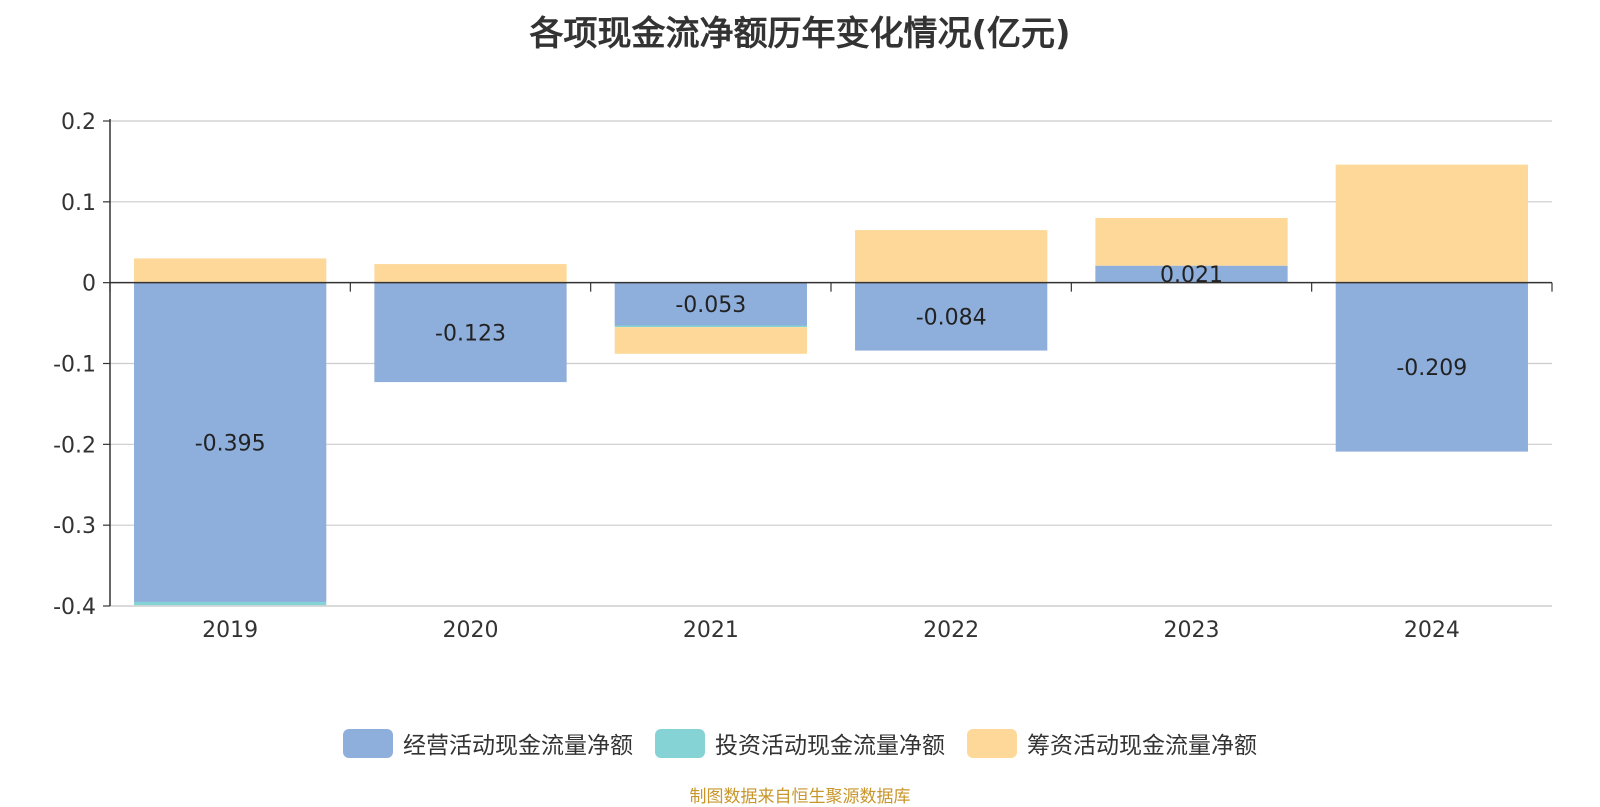 The image size is (1600, 807). I want to click on bar-series0-2021, so click(710, 304).